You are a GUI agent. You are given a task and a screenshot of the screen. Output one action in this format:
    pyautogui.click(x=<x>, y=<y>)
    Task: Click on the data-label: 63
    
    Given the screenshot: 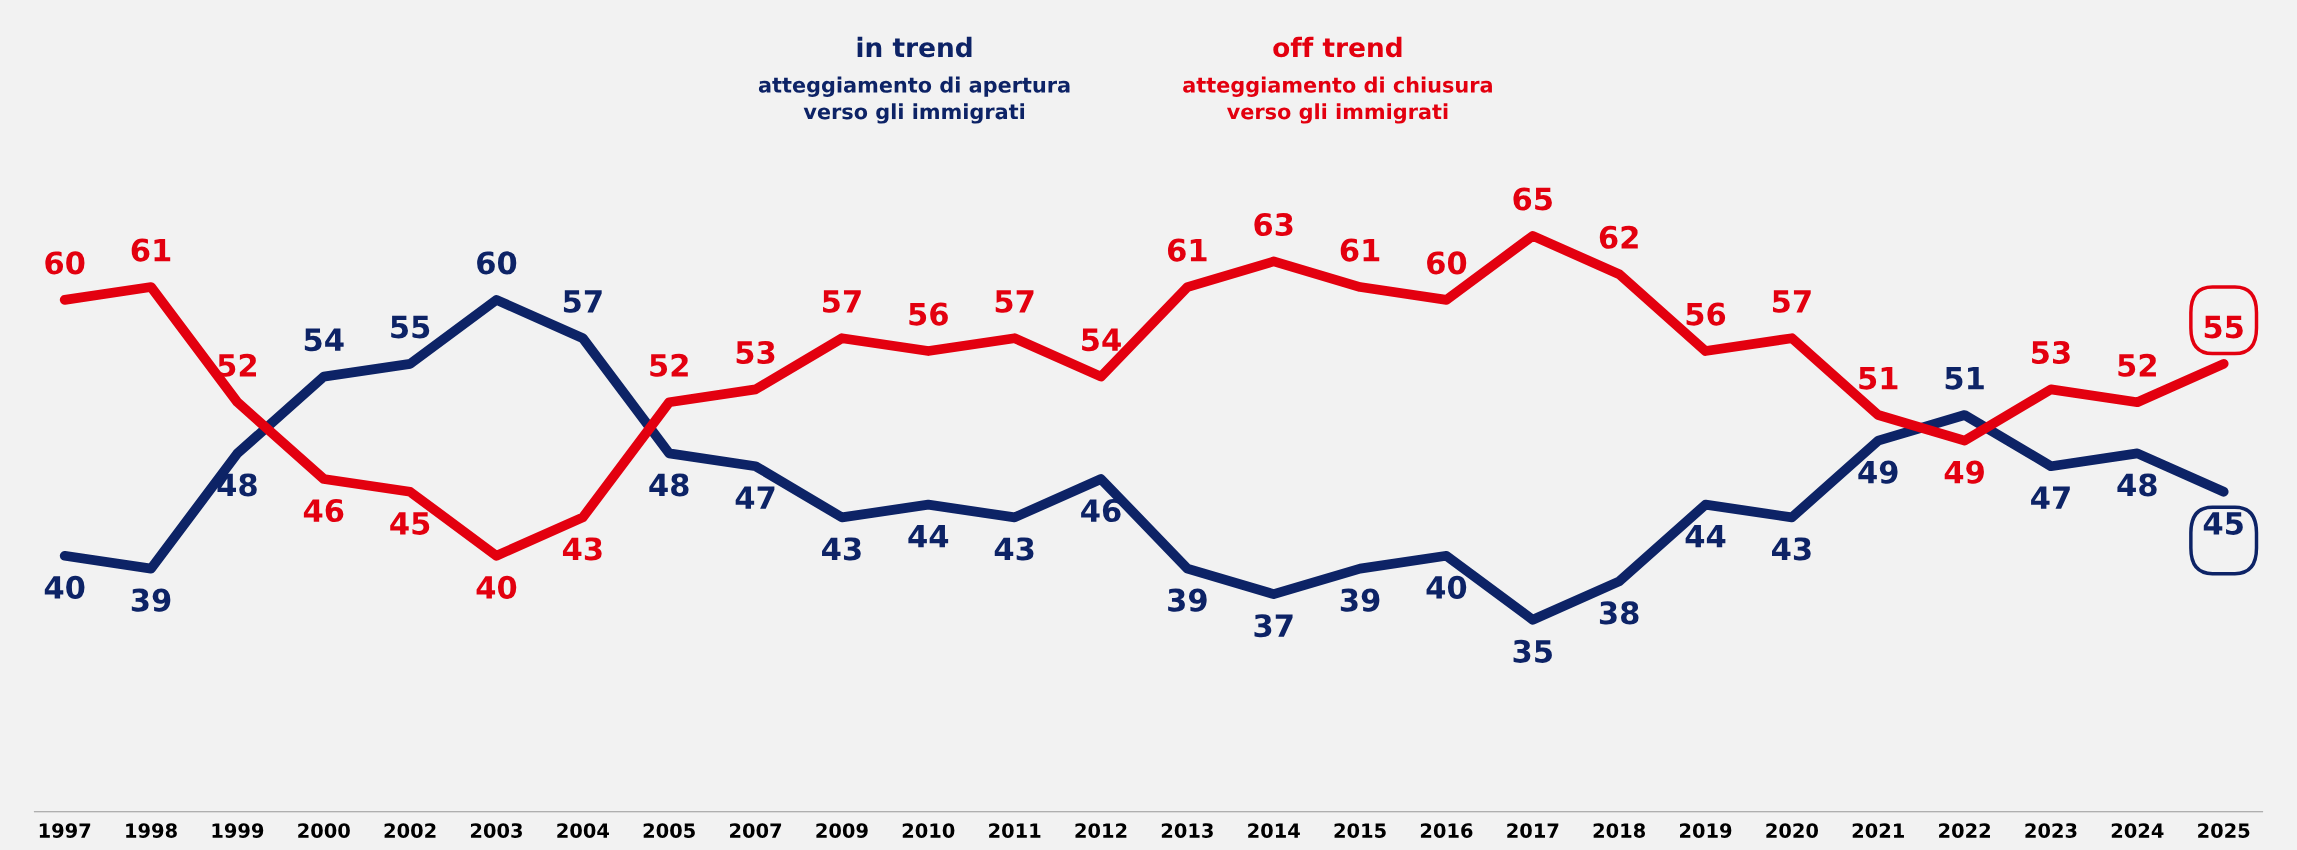 What is the action you would take?
    pyautogui.click(x=1273, y=224)
    